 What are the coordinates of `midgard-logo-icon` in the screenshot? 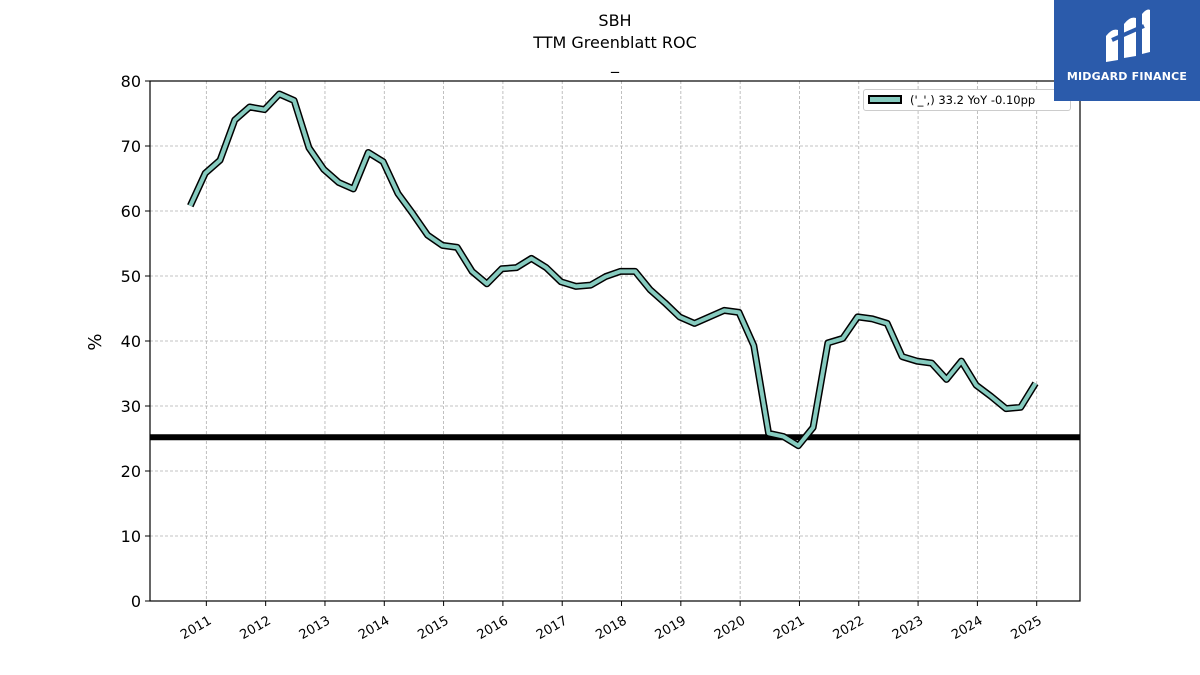 It's located at (1128, 36).